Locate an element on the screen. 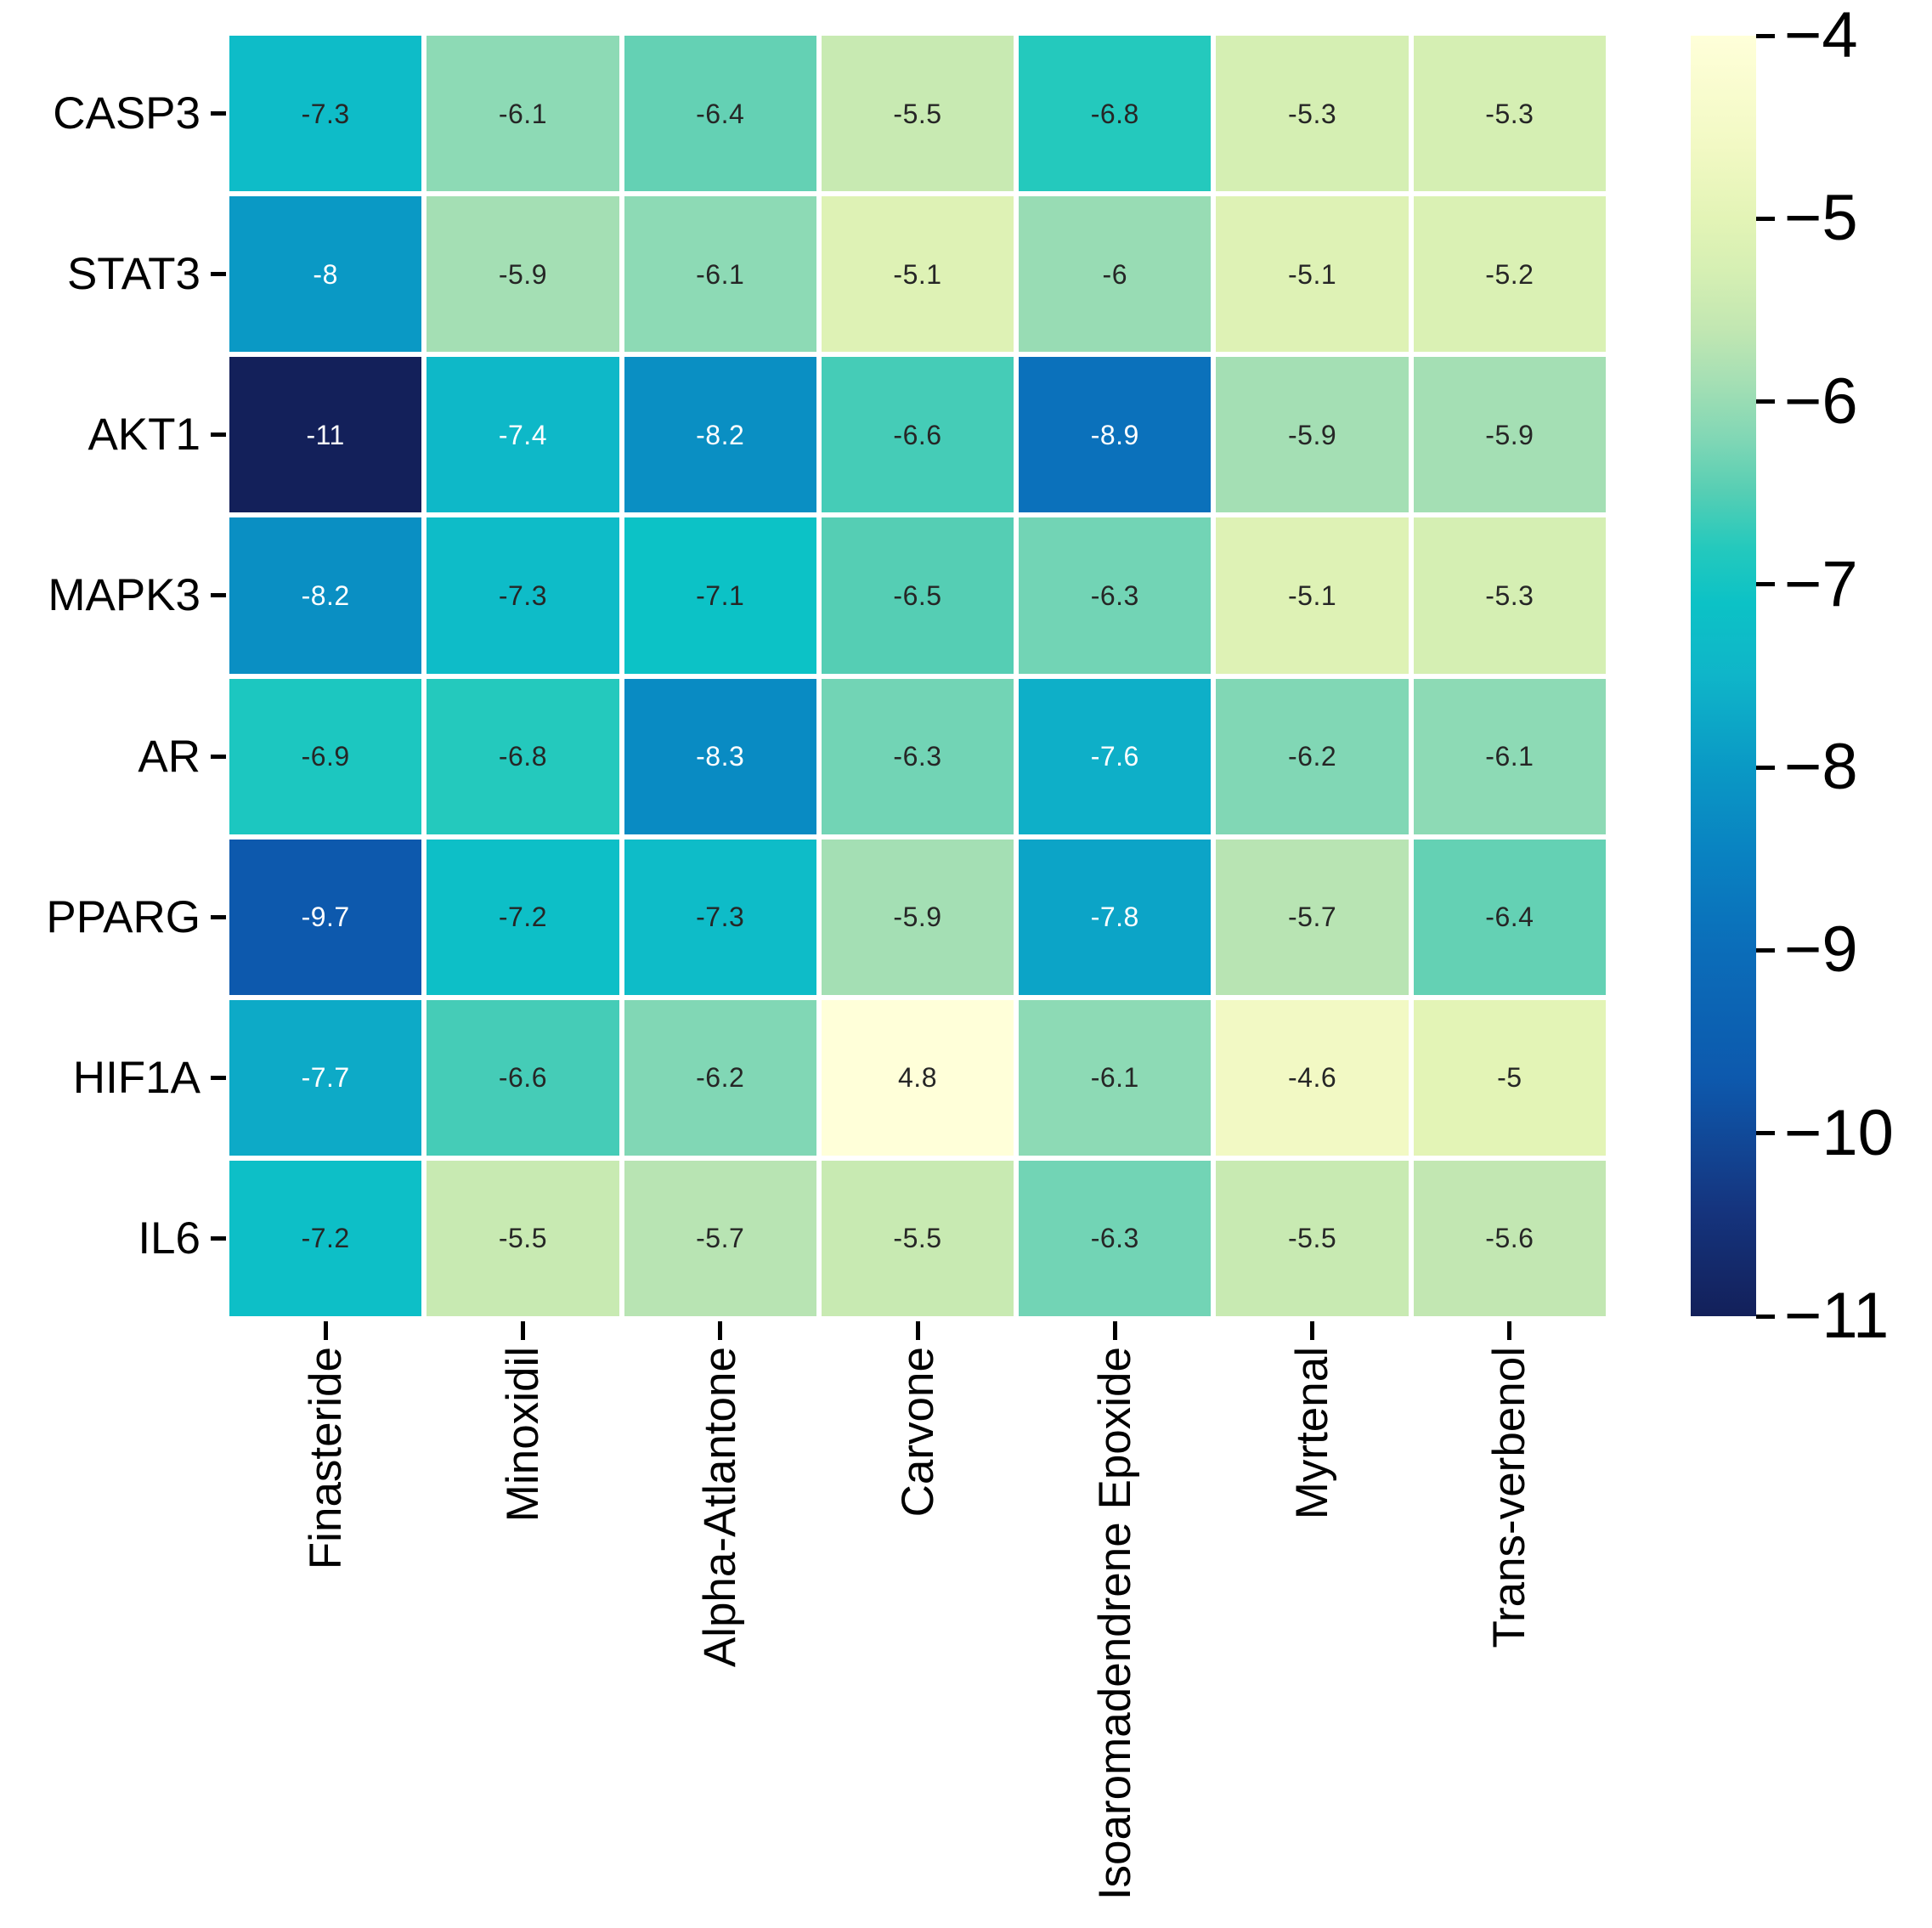 The image size is (1932, 1928). cell-value: -6.6 is located at coordinates (918, 434).